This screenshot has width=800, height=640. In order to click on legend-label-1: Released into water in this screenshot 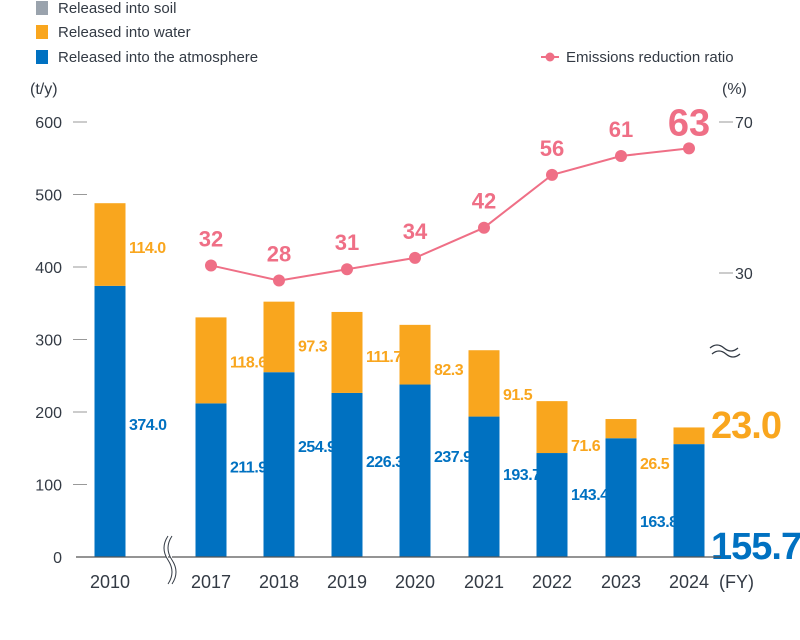, I will do `click(124, 32)`.